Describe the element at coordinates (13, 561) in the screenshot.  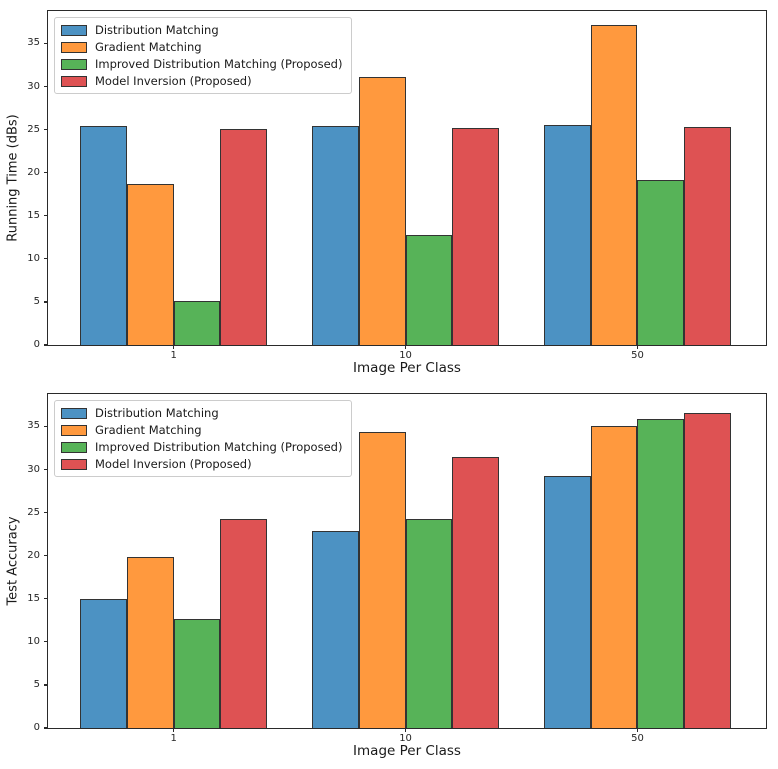
I see `y-axis-label: Test Accuracy` at that location.